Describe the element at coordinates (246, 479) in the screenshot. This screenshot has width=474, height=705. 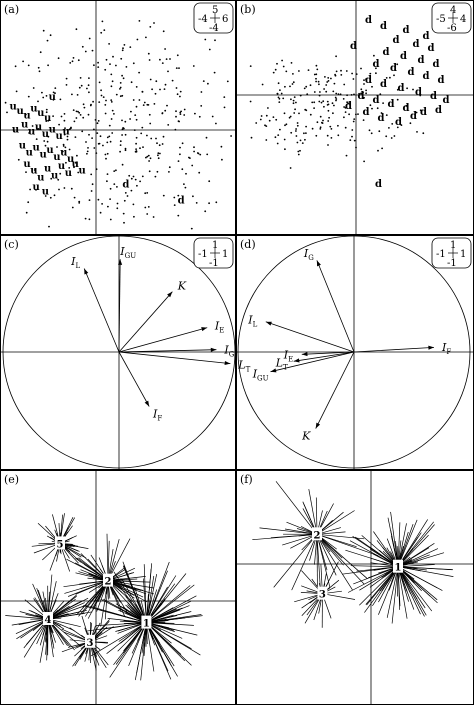
I see `panel-label: (f)` at that location.